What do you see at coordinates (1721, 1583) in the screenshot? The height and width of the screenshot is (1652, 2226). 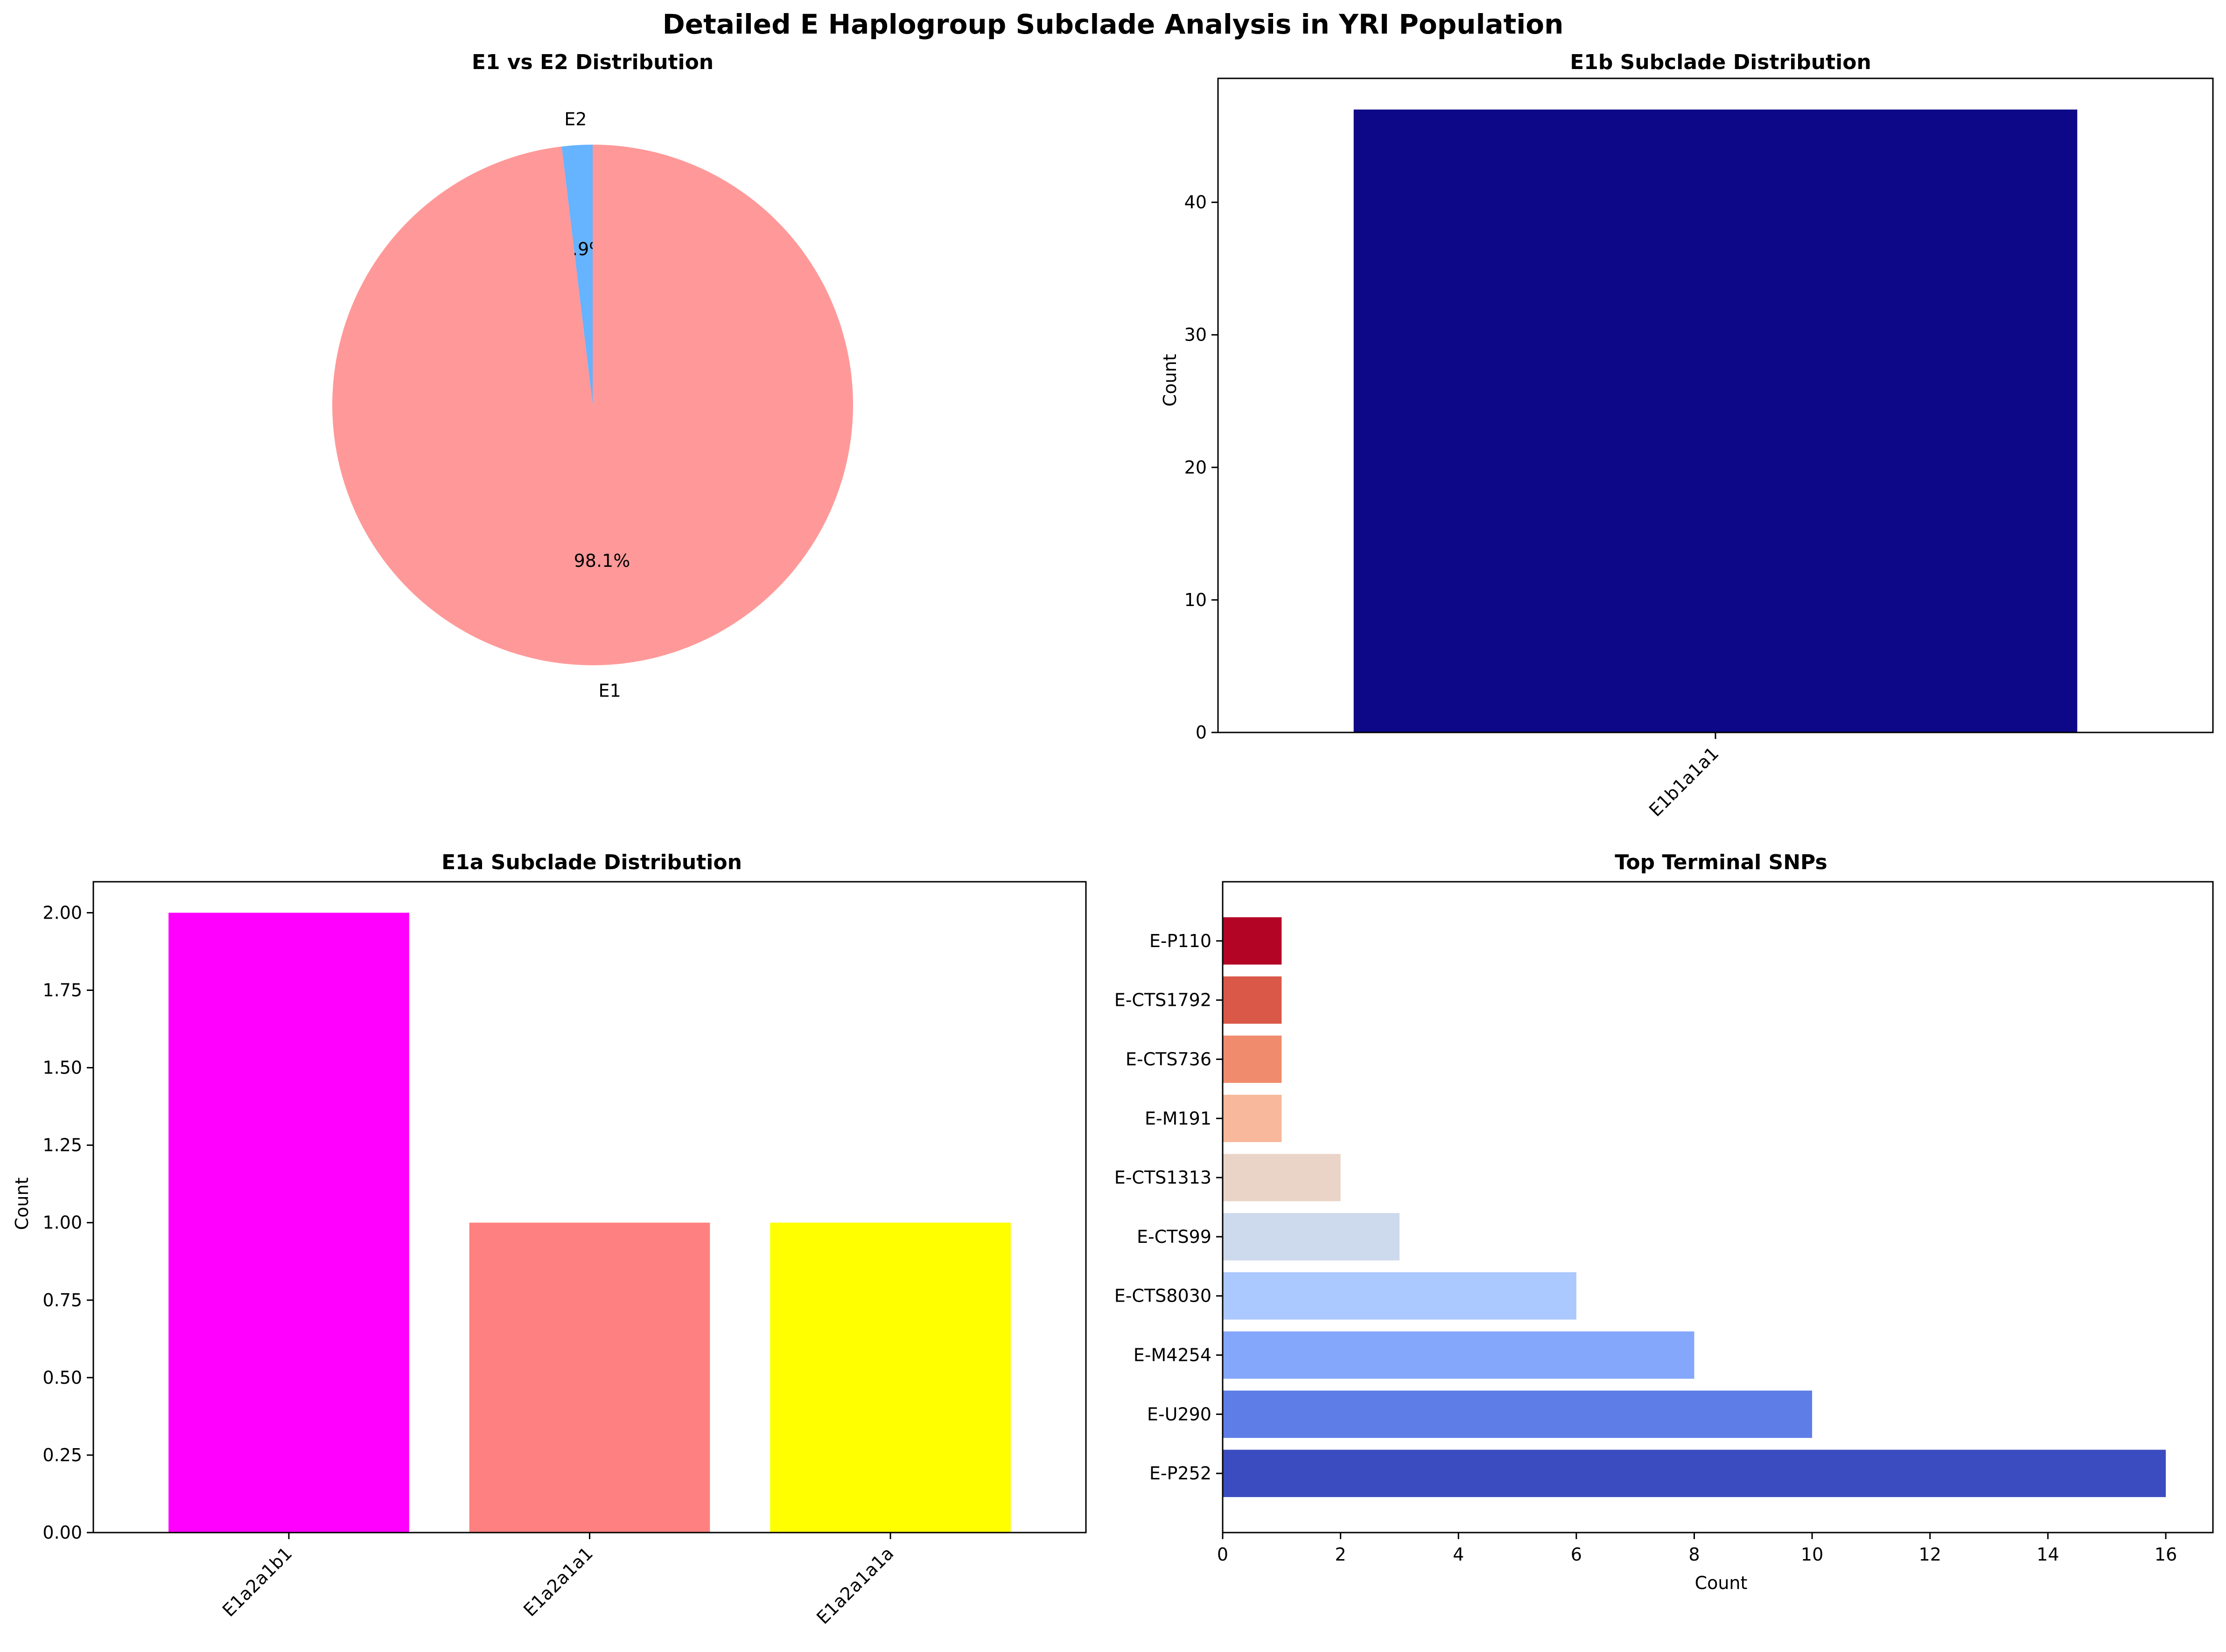 I see `snp-x-axis-label: Count` at bounding box center [1721, 1583].